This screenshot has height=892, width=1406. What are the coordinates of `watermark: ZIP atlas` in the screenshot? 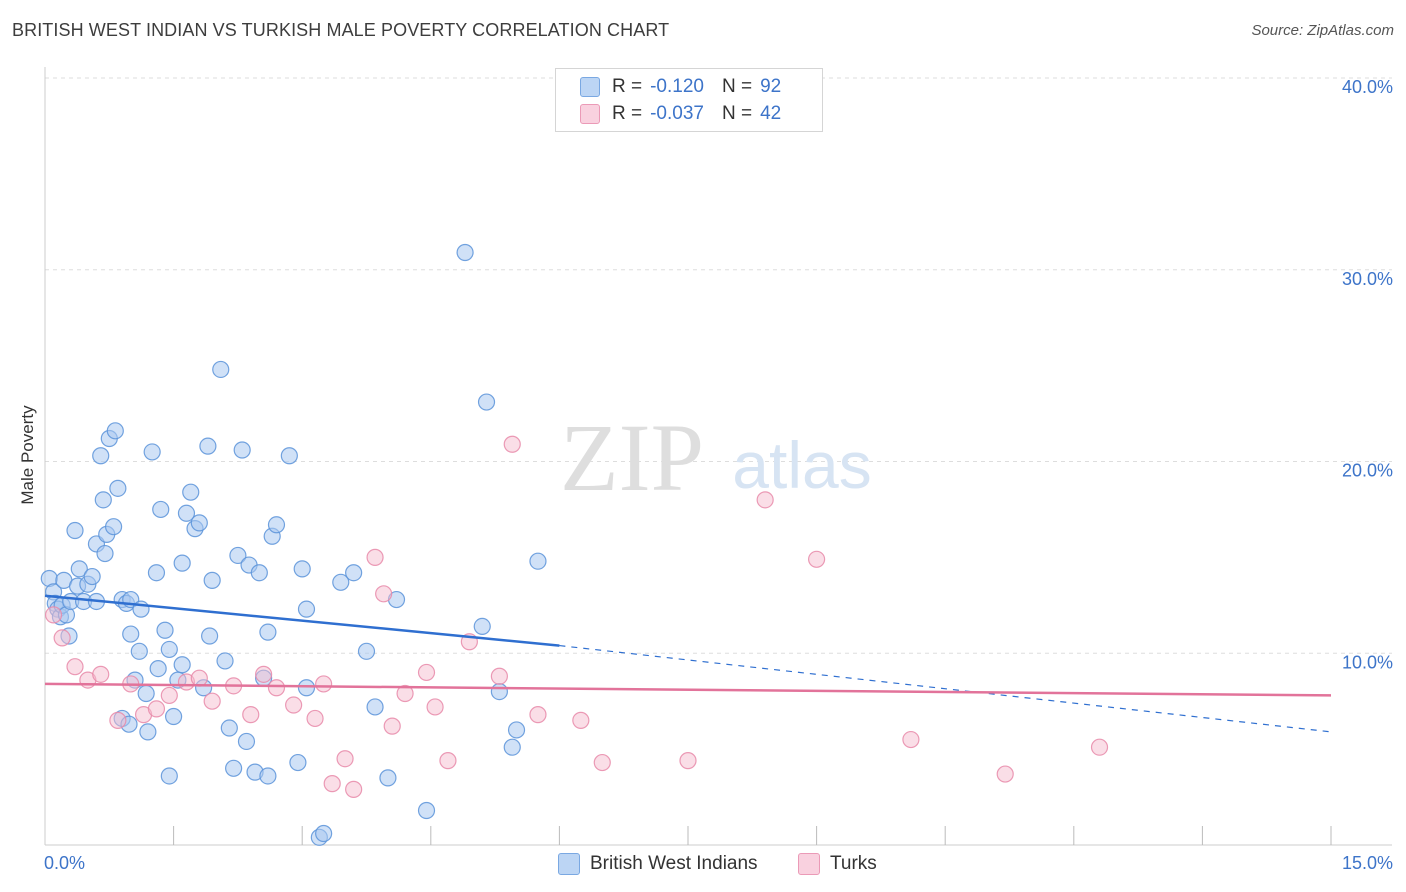 It's located at (716, 457).